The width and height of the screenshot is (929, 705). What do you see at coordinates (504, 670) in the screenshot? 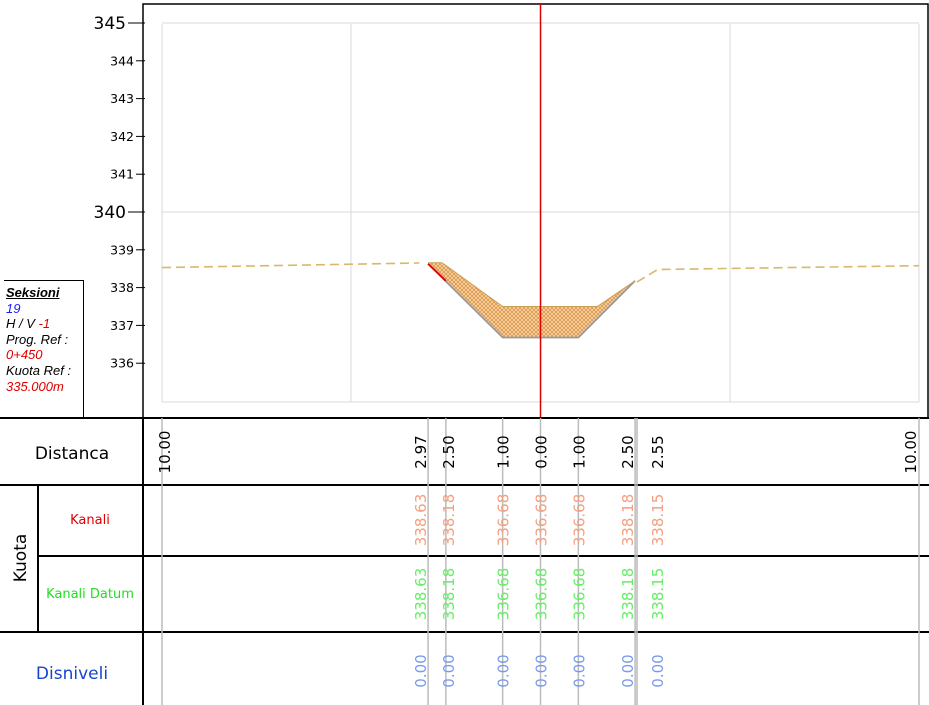
I see `disniveli-value-3: 0.00` at bounding box center [504, 670].